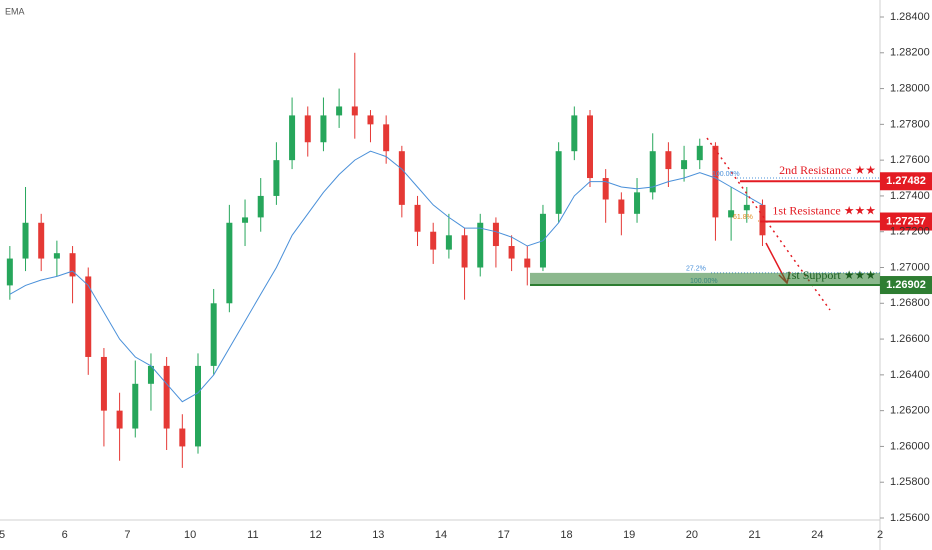 The image size is (932, 550). What do you see at coordinates (910, 303) in the screenshot?
I see `y-tick-label: 1.26800` at bounding box center [910, 303].